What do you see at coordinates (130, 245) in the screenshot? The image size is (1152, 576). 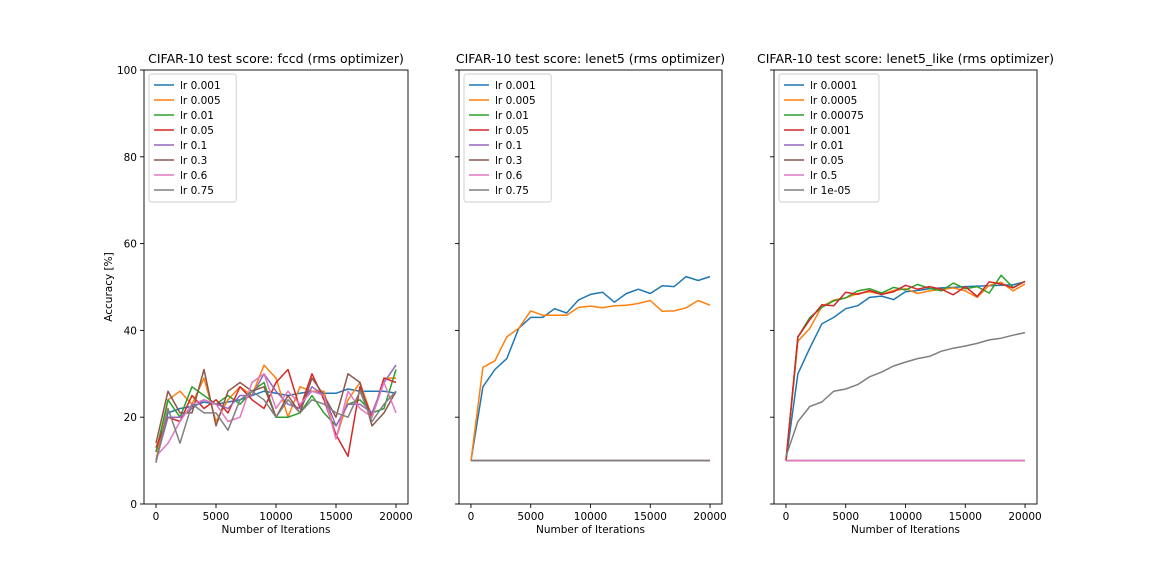 I see `y-tick-label: 60` at bounding box center [130, 245].